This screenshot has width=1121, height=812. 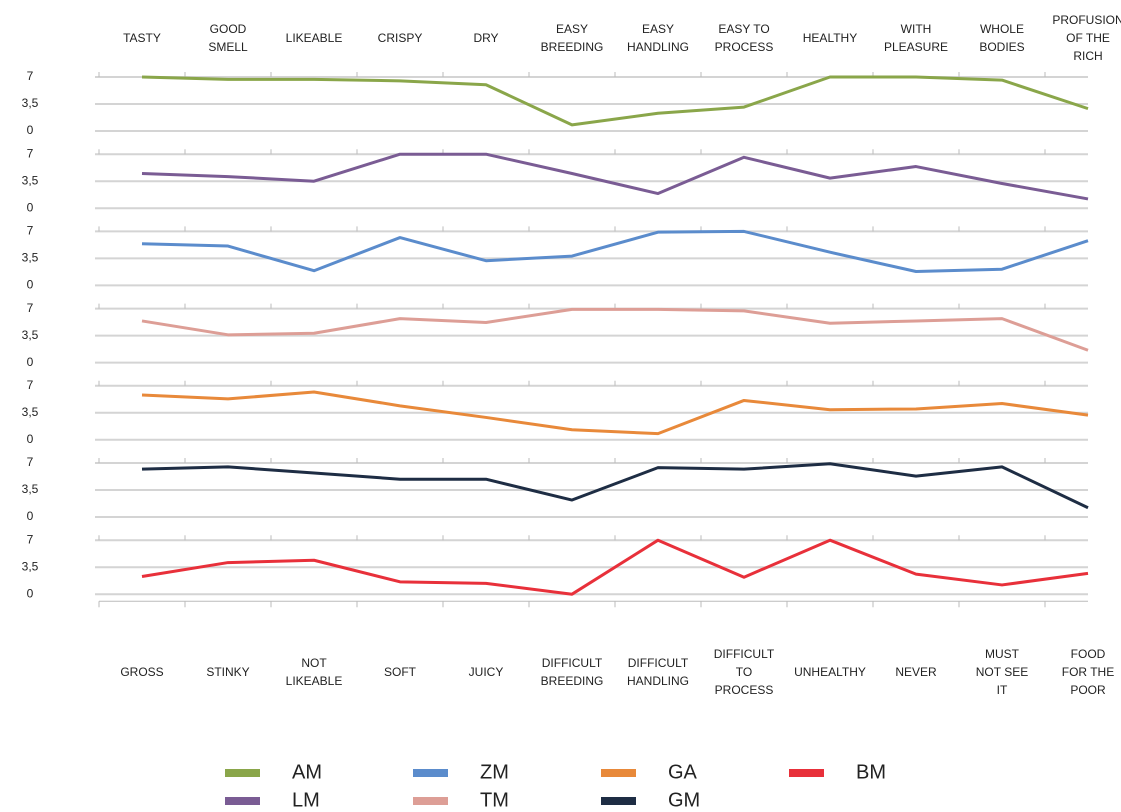 What do you see at coordinates (916, 47) in the screenshot?
I see `top-label: PLEASURE` at bounding box center [916, 47].